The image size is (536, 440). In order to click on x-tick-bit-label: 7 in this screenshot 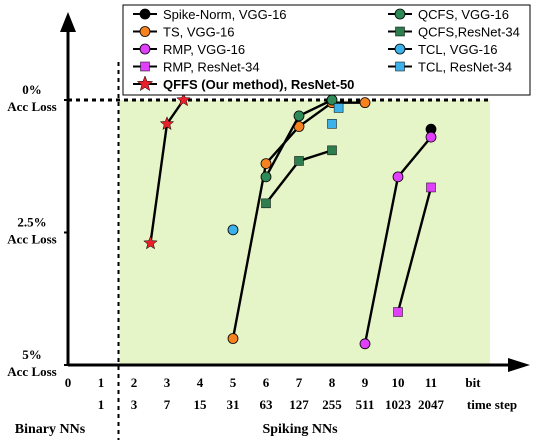, I will do `click(299, 382)`.